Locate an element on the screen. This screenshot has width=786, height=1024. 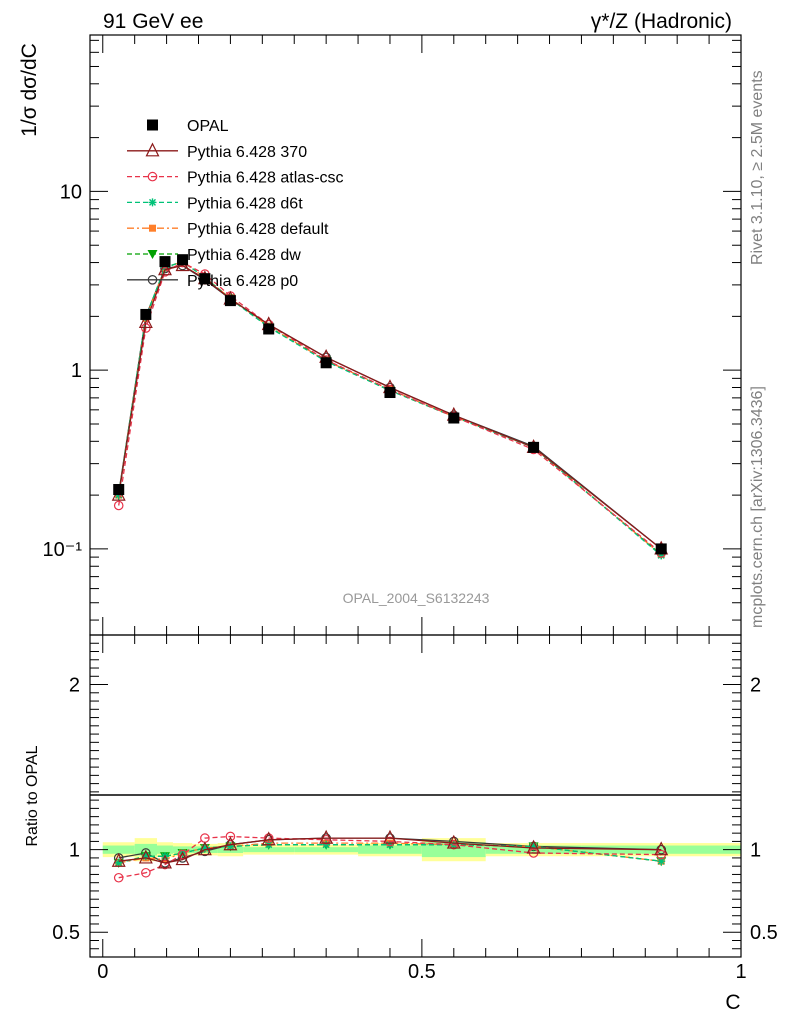
legend-label: OPAL is located at coordinates (208, 126).